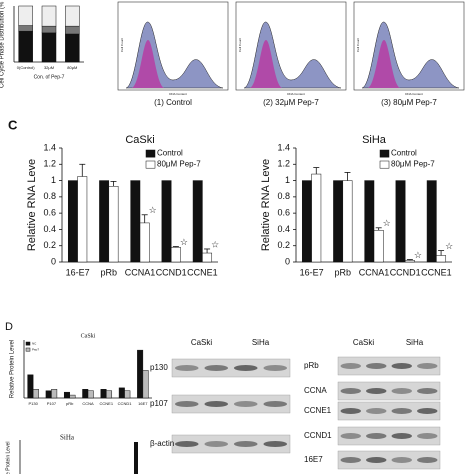 This screenshot has height=474, width=474. Describe the element at coordinates (162, 443) in the screenshot. I see `protein-label: β-actin` at that location.